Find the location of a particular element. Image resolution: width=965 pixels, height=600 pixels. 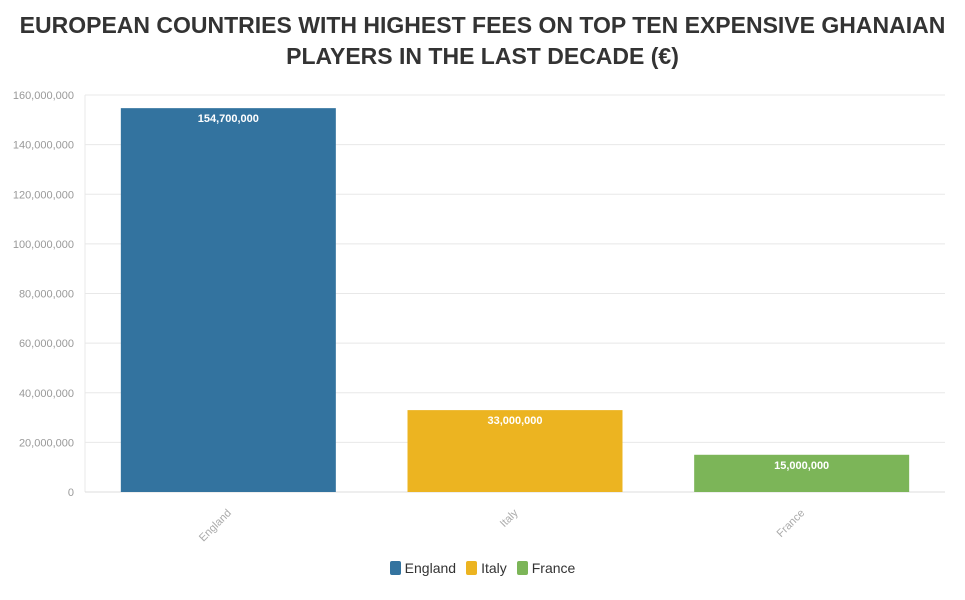

x-tick-label: France is located at coordinates (791, 523).